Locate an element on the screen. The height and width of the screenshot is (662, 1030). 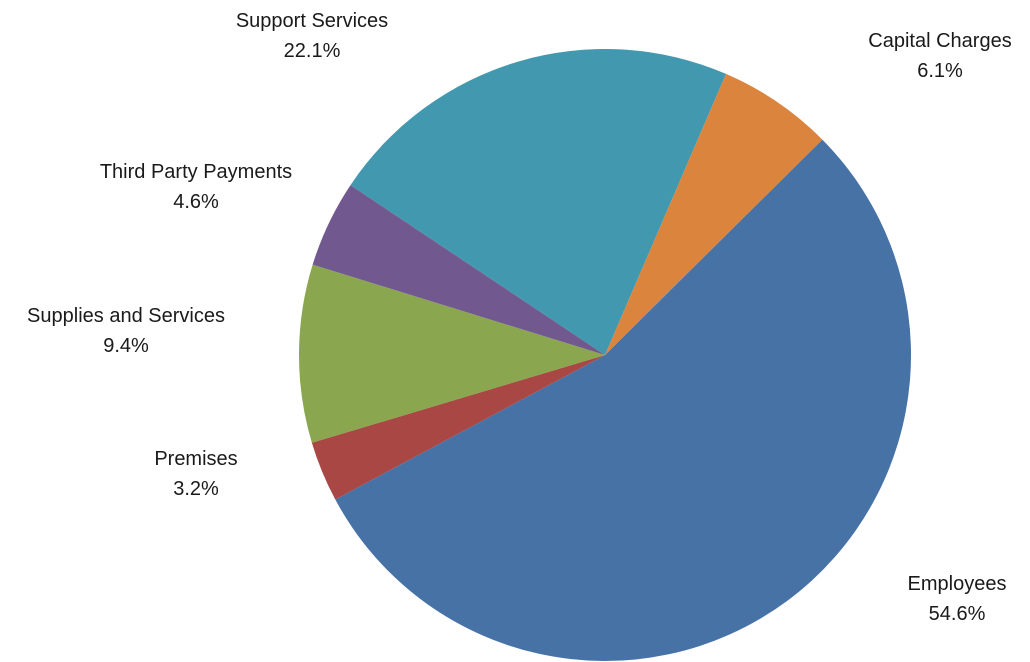
slice-value-label: 54.6% is located at coordinates (957, 614).